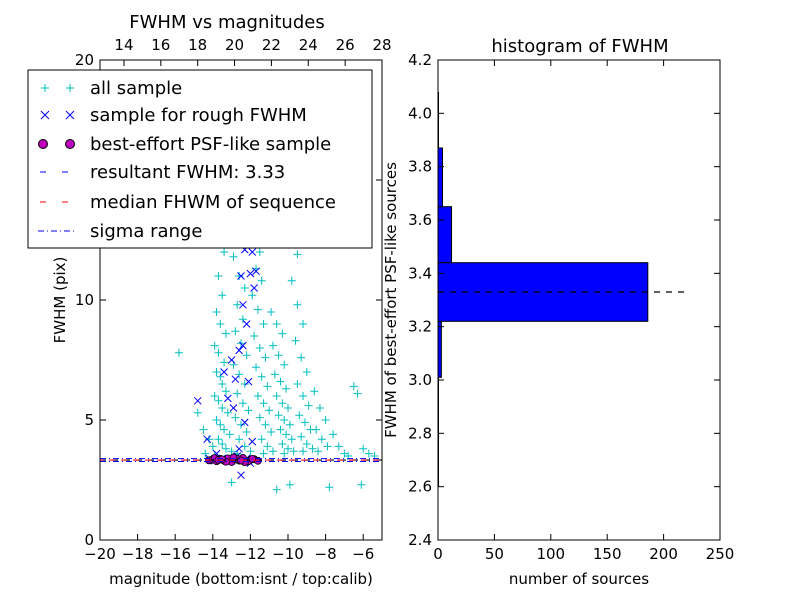 This screenshot has height=600, width=800. What do you see at coordinates (89, 420) in the screenshot?
I see `left-y-tick-label: 5` at bounding box center [89, 420].